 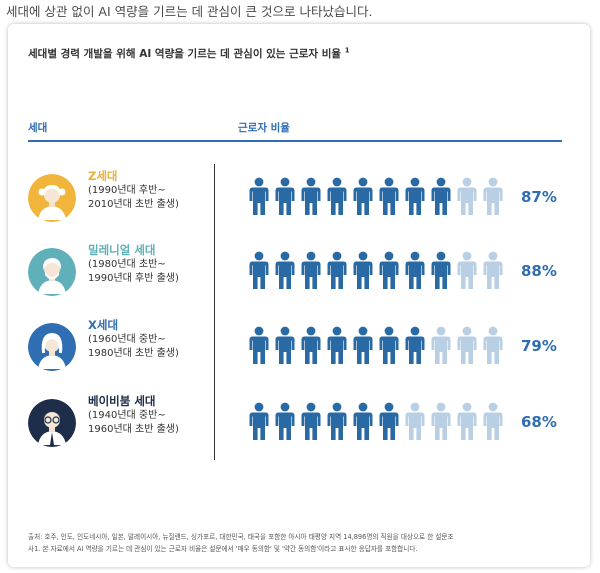 I want to click on generation-years-line1: (1980년대 초반~, so click(x=127, y=264).